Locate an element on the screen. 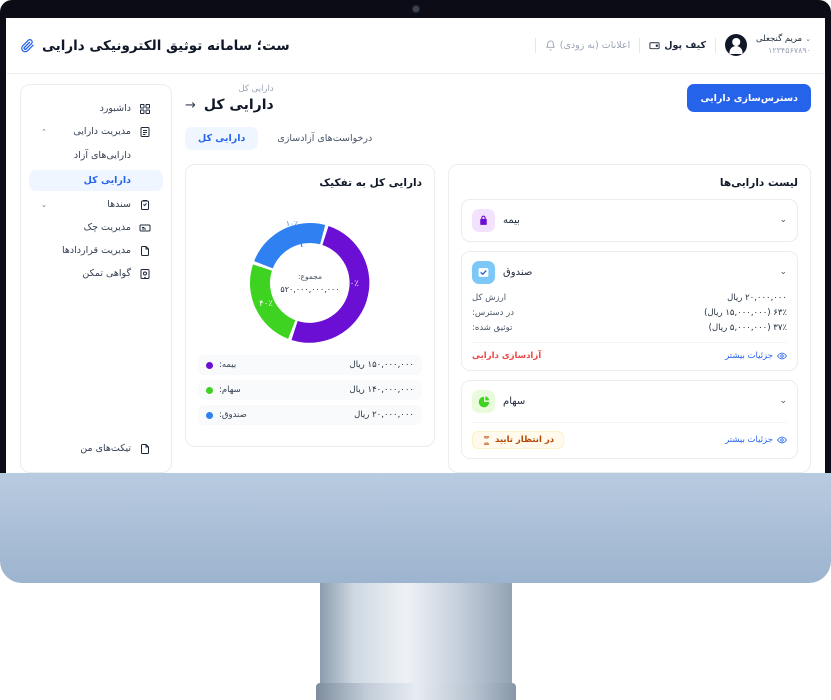 The width and height of the screenshot is (831, 700). asset-identity: بیمه is located at coordinates (496, 220).